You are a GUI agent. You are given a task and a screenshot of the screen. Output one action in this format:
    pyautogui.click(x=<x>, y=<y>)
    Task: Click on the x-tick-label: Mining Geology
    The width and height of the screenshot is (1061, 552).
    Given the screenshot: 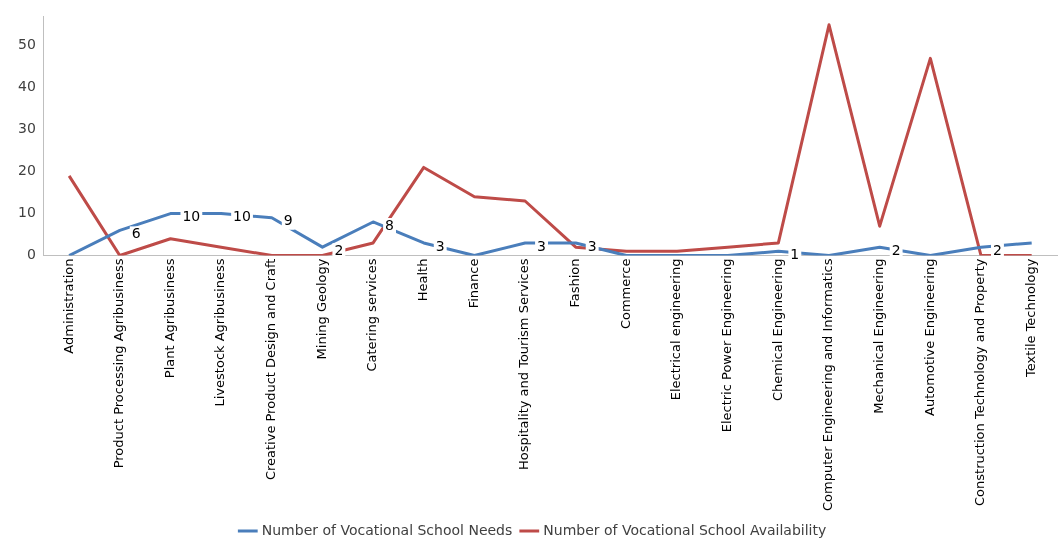 What is the action you would take?
    pyautogui.click(x=321, y=309)
    